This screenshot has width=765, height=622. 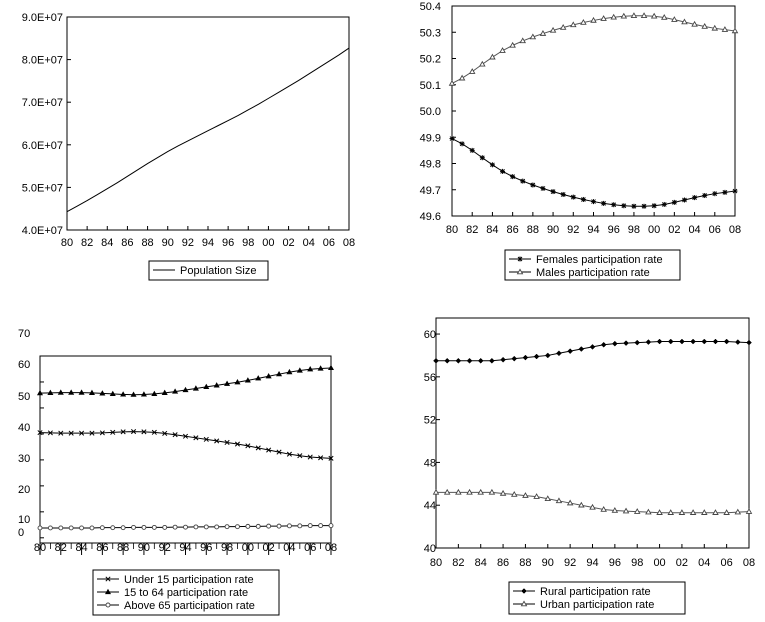 I want to click on y-tick-label: 50.4, so click(x=430, y=7).